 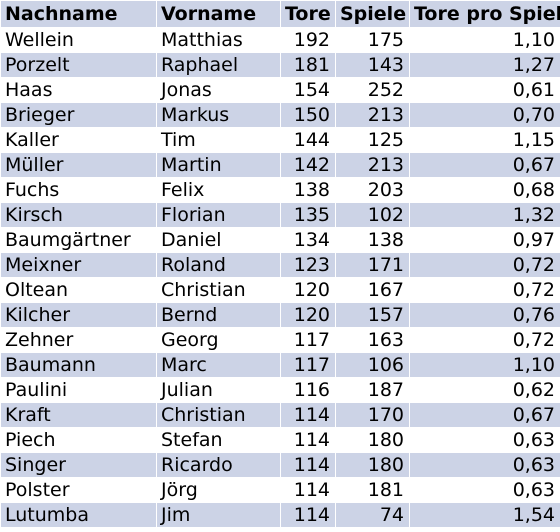 What do you see at coordinates (372, 240) in the screenshot?
I see `cell-spiele: 138` at bounding box center [372, 240].